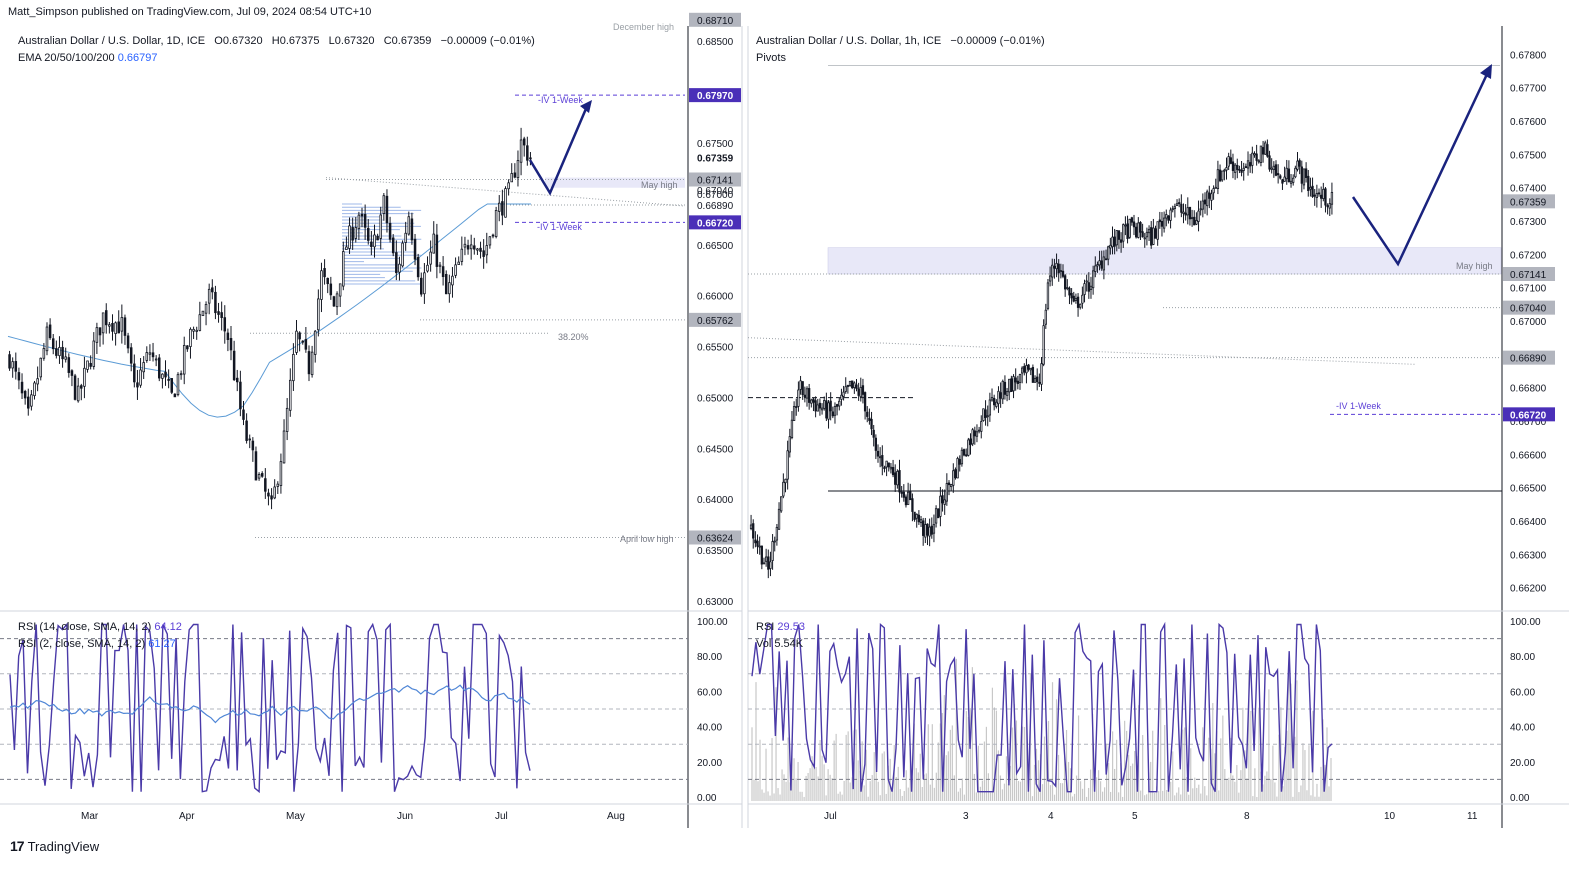  What do you see at coordinates (112, 41) in the screenshot?
I see `left-symbol-title: Australian Dollar / U.S. Dollar, 1D, ICE` at bounding box center [112, 41].